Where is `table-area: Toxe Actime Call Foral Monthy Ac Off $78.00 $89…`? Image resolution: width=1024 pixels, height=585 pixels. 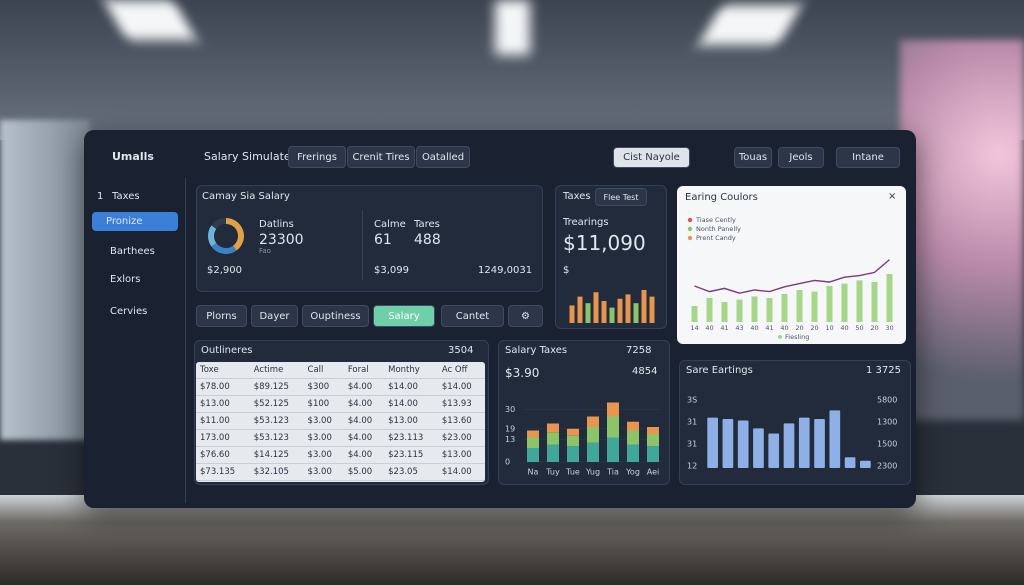 table-area: Toxe Actime Call Foral Monthy Ac Off $78.00 $89… is located at coordinates (340, 422).